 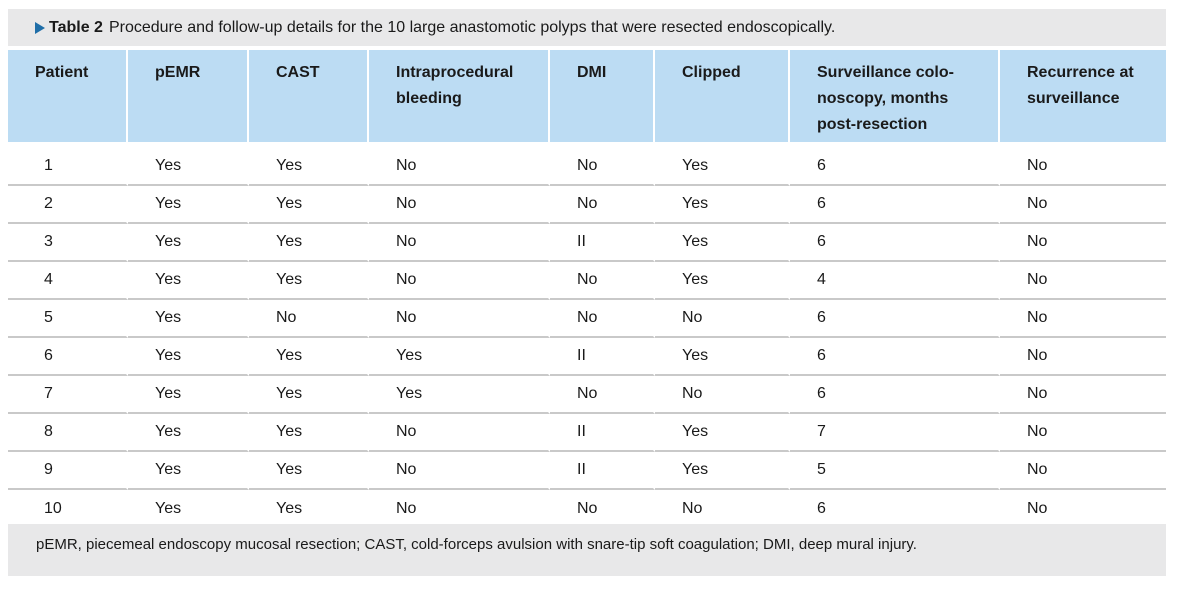 I want to click on table-row: 7 Yes Yes Yes No No 6 No, so click(x=587, y=395).